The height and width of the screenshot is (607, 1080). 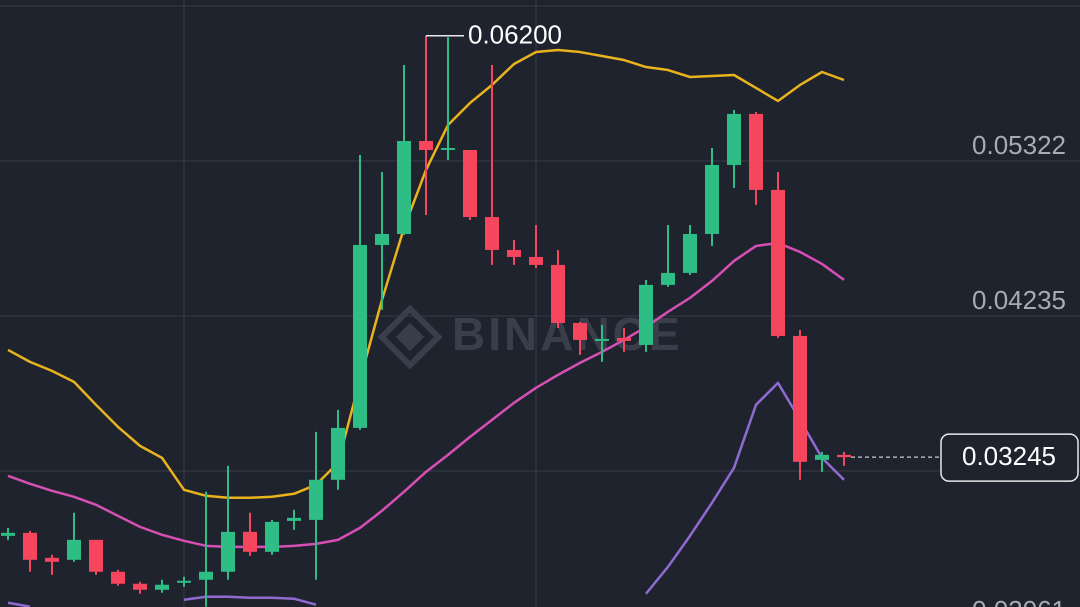 What do you see at coordinates (1019, 601) in the screenshot?
I see `y-tick-label: 0.02061` at bounding box center [1019, 601].